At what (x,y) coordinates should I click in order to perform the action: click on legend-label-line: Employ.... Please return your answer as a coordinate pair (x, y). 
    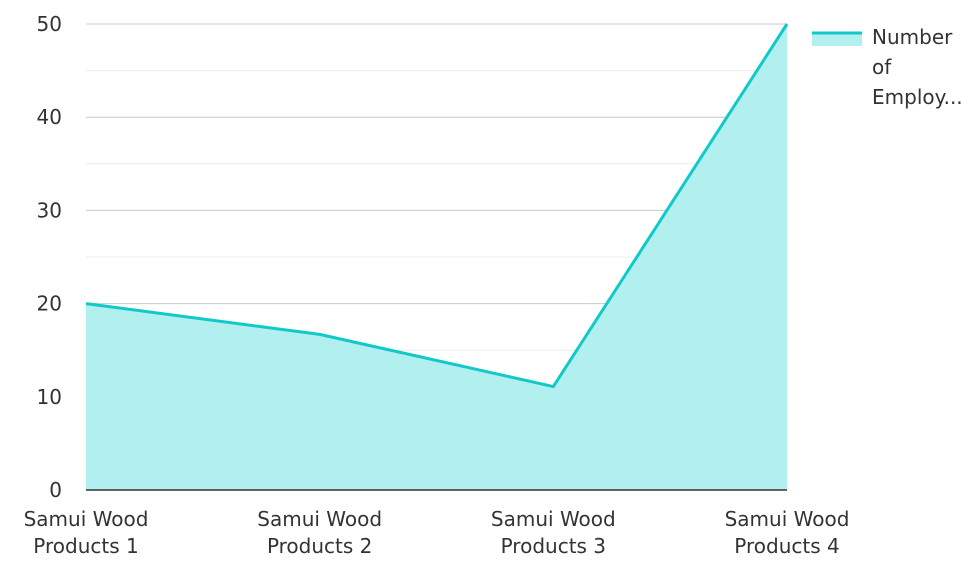
    Looking at the image, I should click on (917, 97).